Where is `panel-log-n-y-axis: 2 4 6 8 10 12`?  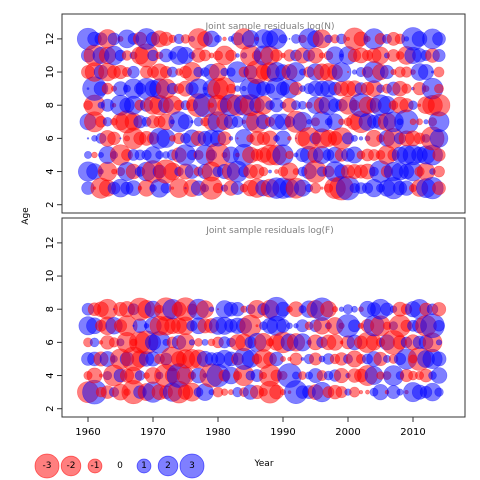 panel-log-n-y-axis: 2 4 6 8 10 12 is located at coordinates (53, 120).